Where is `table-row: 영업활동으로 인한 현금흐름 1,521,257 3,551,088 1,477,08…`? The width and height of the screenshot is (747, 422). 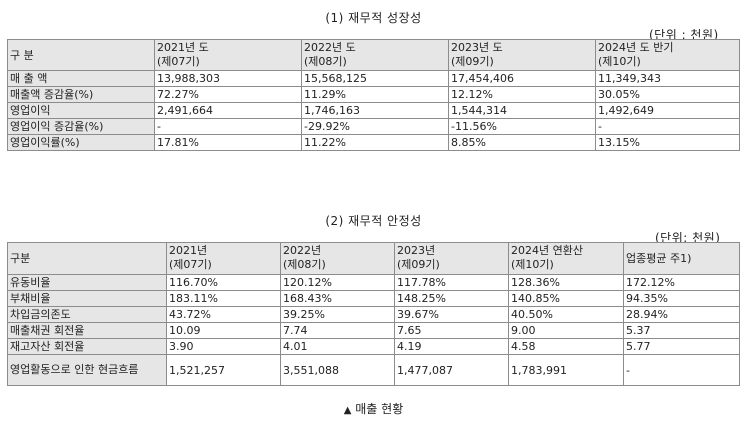
table-row: 영업활동으로 인한 현금흐름 1,521,257 3,551,088 1,477,08… is located at coordinates (373, 370).